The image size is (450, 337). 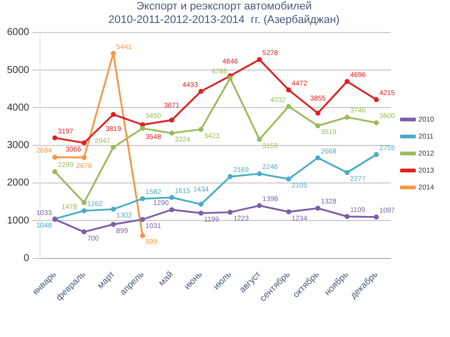 I want to click on chart-subtitle: 2010-2011-2012-2013-2014 гг. (Азербайджан), so click(x=224, y=20).